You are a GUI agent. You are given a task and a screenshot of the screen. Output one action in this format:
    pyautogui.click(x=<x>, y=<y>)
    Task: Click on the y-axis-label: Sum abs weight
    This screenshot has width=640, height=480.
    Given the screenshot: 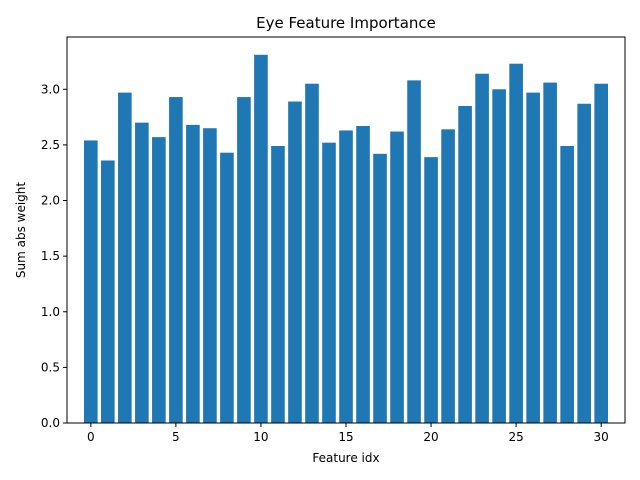 What is the action you would take?
    pyautogui.click(x=21, y=230)
    